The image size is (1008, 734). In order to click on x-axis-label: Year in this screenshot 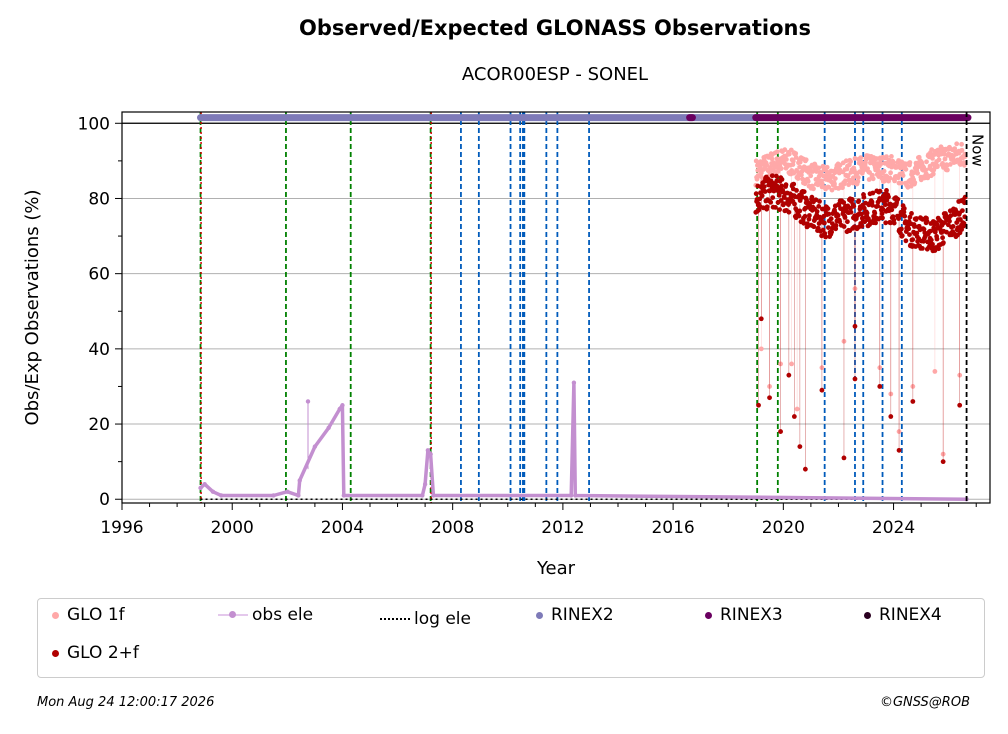, I will do `click(556, 568)`.